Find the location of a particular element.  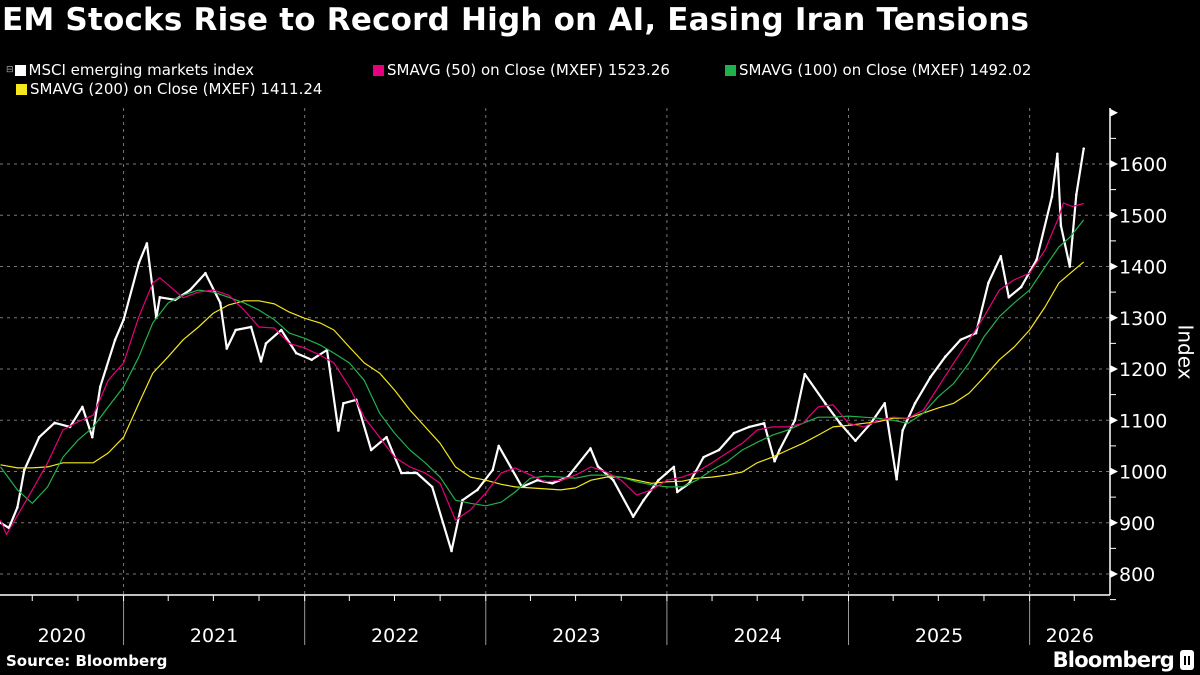

legend-label-sma200: SMAVG (200) on Close (MXEF) is located at coordinates (143, 89).